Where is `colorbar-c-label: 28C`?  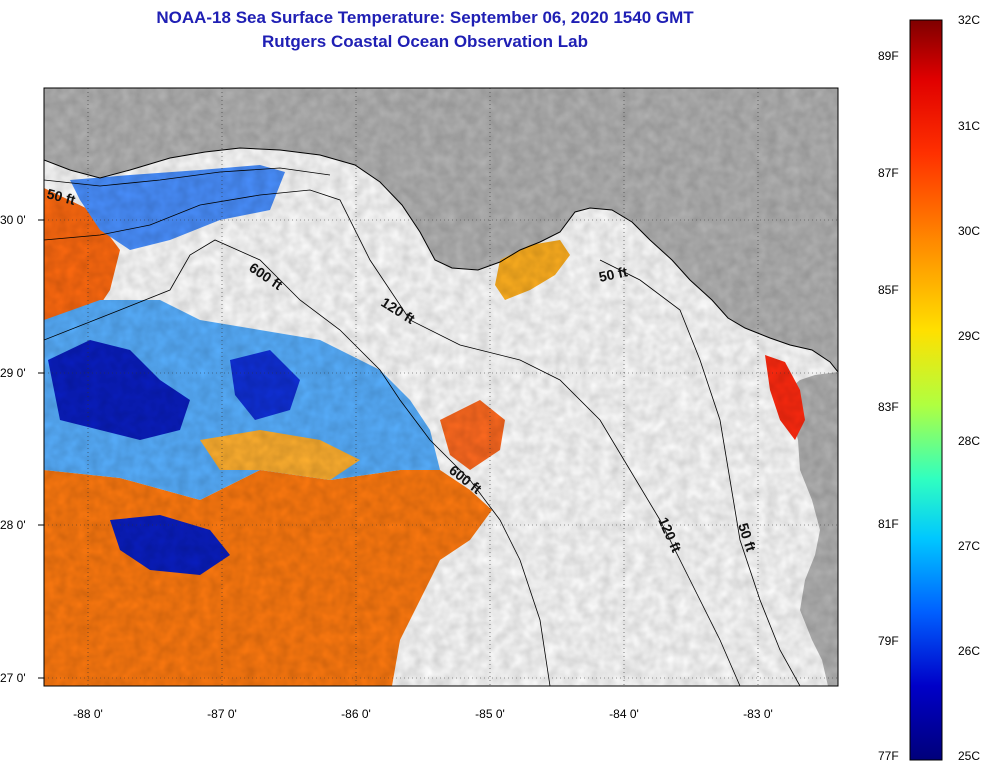 colorbar-c-label: 28C is located at coordinates (969, 441).